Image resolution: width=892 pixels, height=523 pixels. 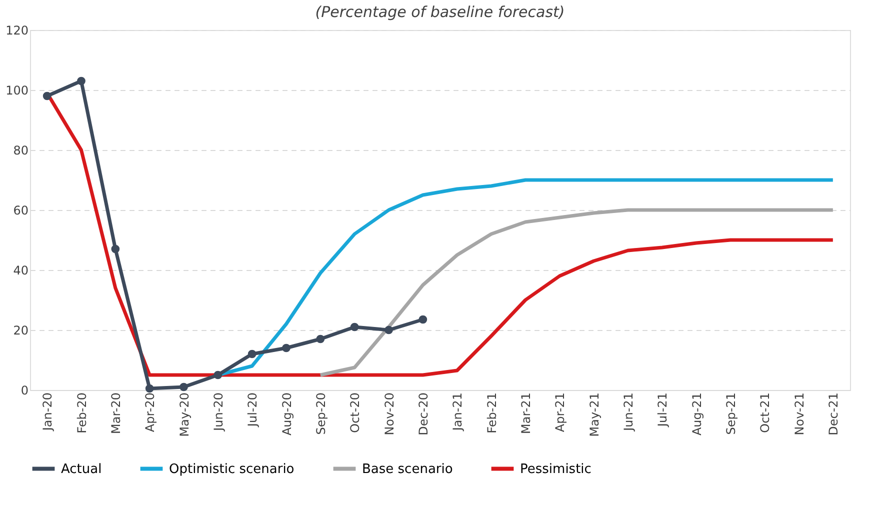 I want to click on x-tick-label: Jan-21, so click(x=457, y=412).